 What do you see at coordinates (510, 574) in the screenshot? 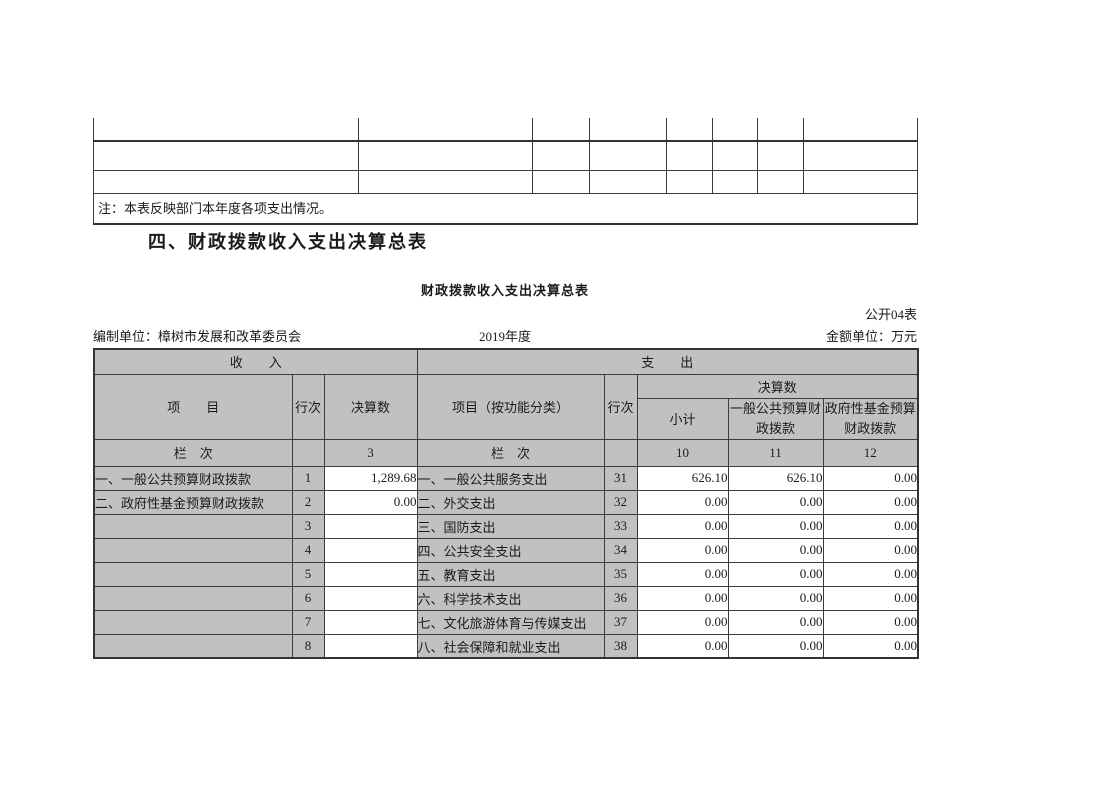
I see `exp-item-cell: 五、教育支出` at bounding box center [510, 574].